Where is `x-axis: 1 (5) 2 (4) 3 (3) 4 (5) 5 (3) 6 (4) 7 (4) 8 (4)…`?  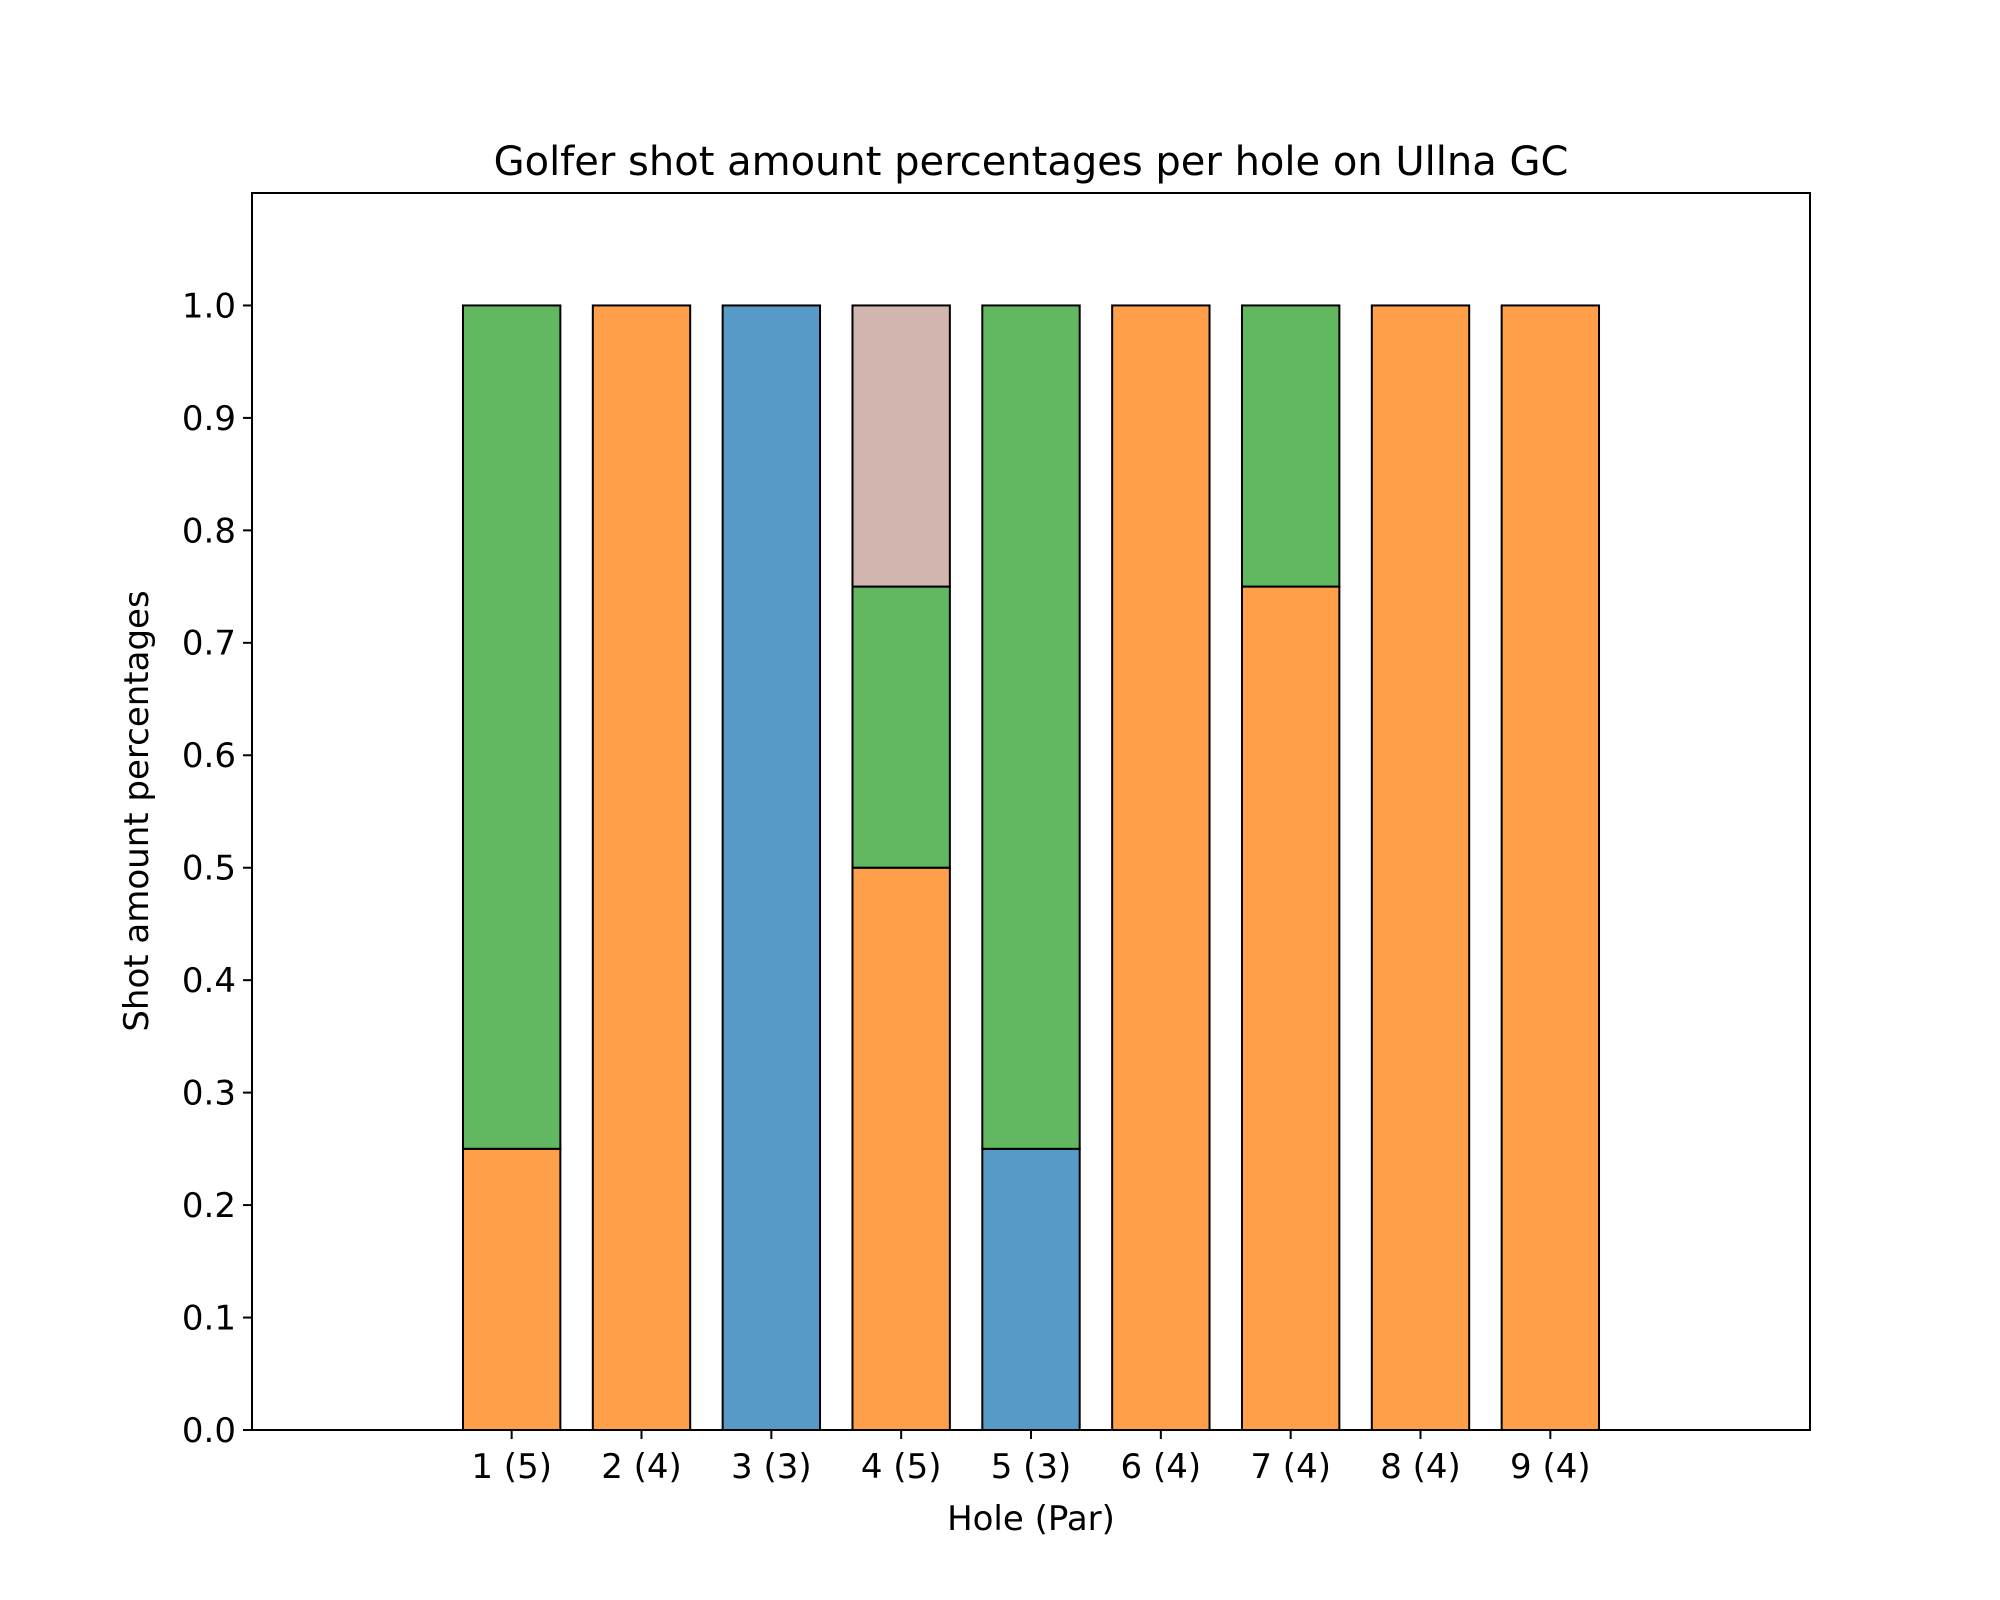
x-axis: 1 (5) 2 (4) 3 (3) 4 (5) 5 (3) 6 (4) 7 (4) 8 (4)… is located at coordinates (1031, 1458).